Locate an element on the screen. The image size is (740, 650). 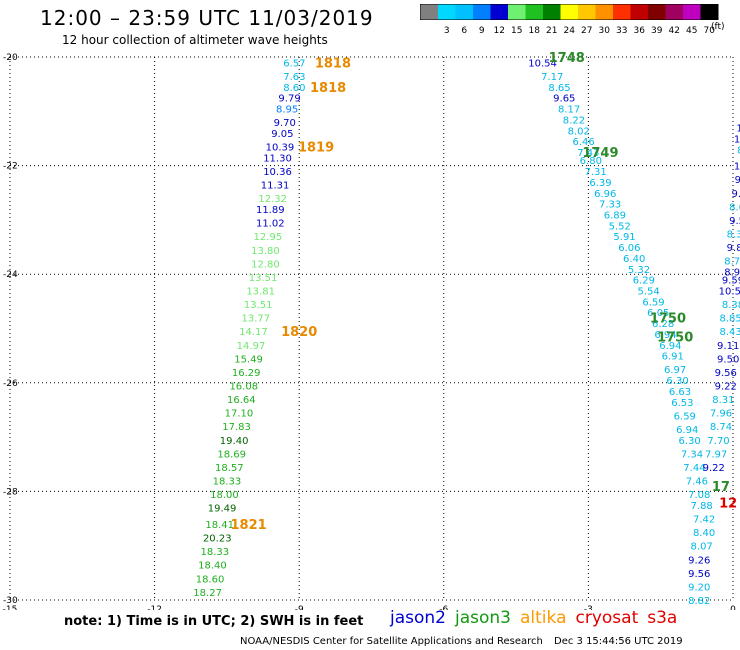
satellite-legend-item: cryosat is located at coordinates (607, 618).